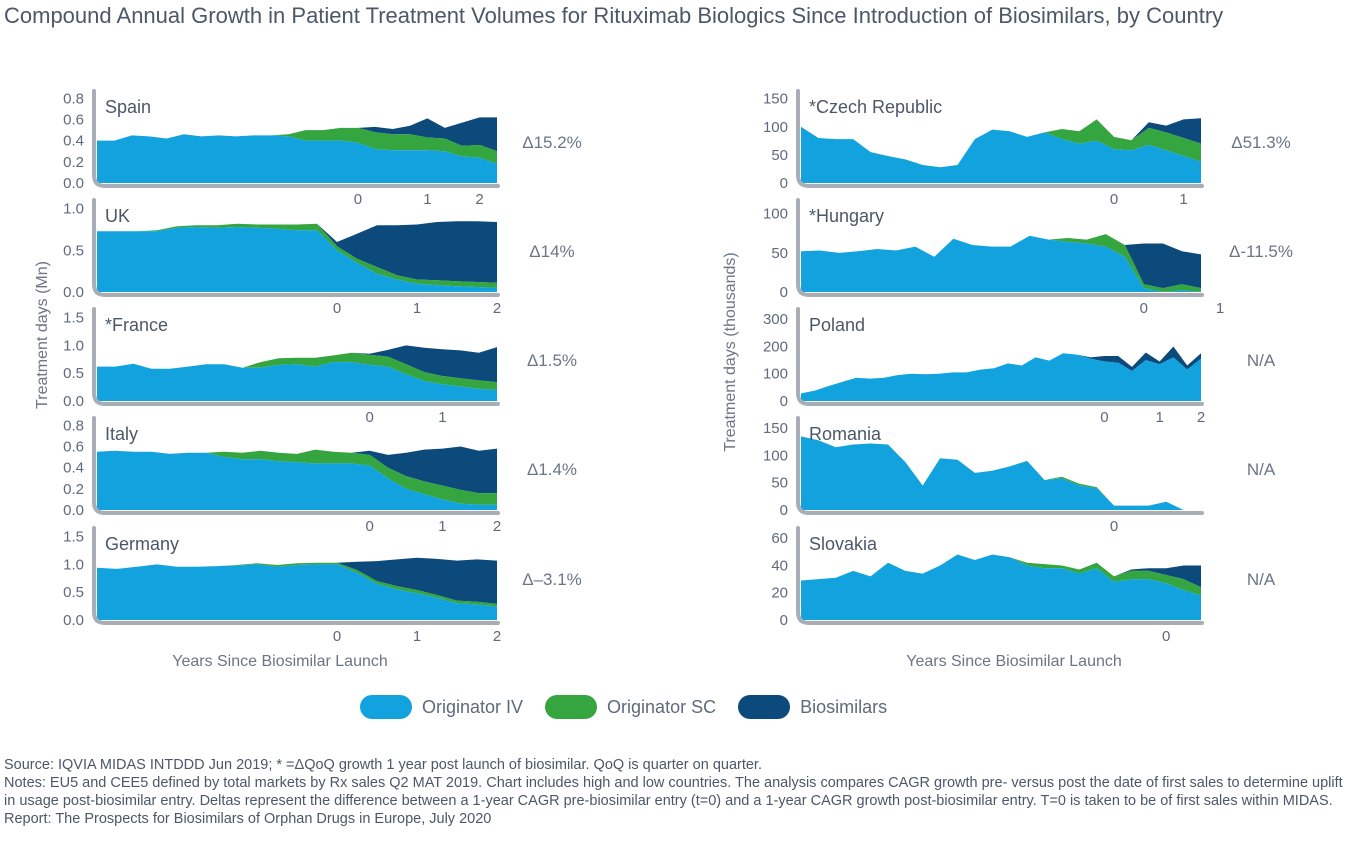 This screenshot has height=863, width=1352. What do you see at coordinates (358, 199) in the screenshot?
I see `x-tick-label-spain: 0` at bounding box center [358, 199].